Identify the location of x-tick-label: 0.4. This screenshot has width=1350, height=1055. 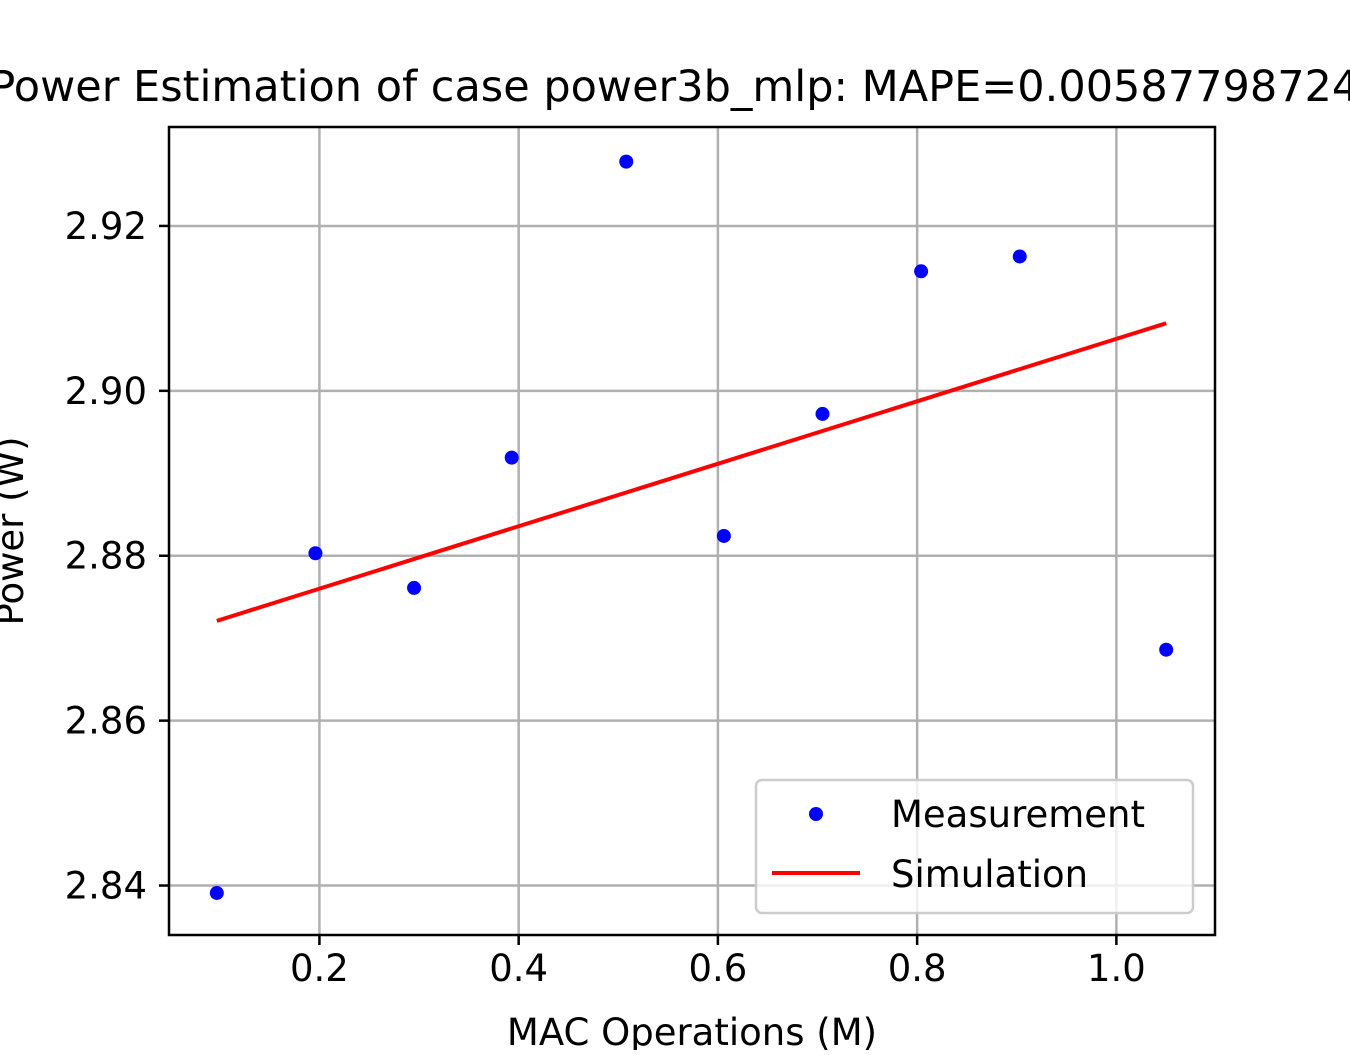
(518, 968).